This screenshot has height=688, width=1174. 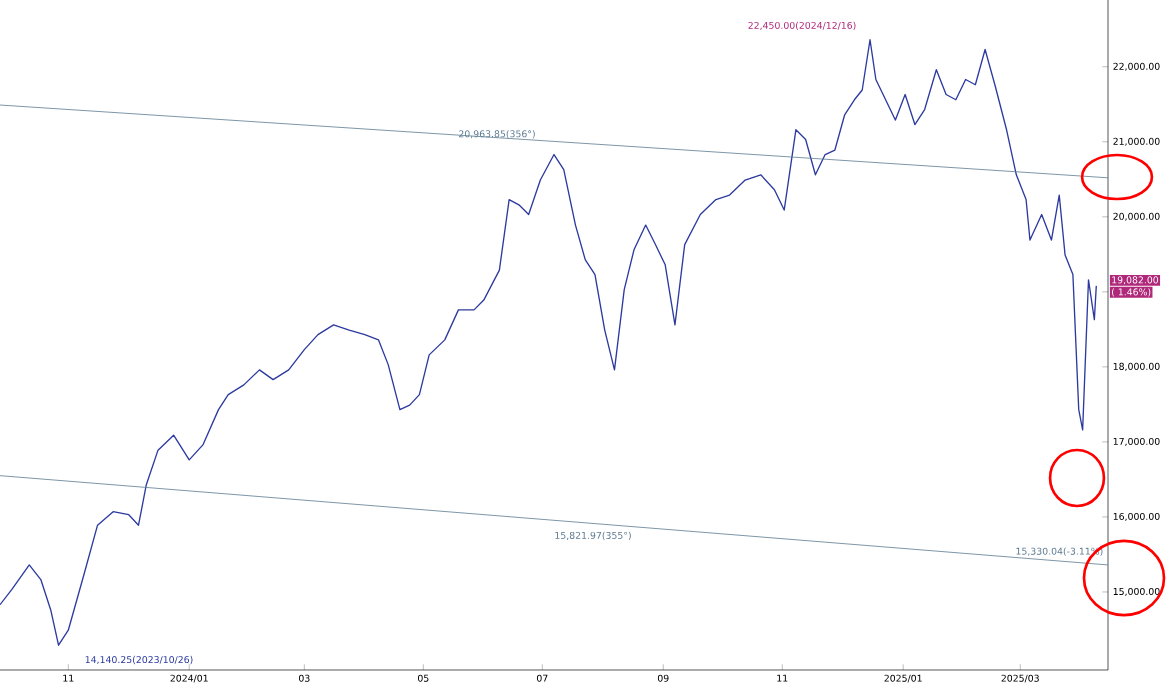 I want to click on y-tick-label: 18,000.00, so click(x=1136, y=366).